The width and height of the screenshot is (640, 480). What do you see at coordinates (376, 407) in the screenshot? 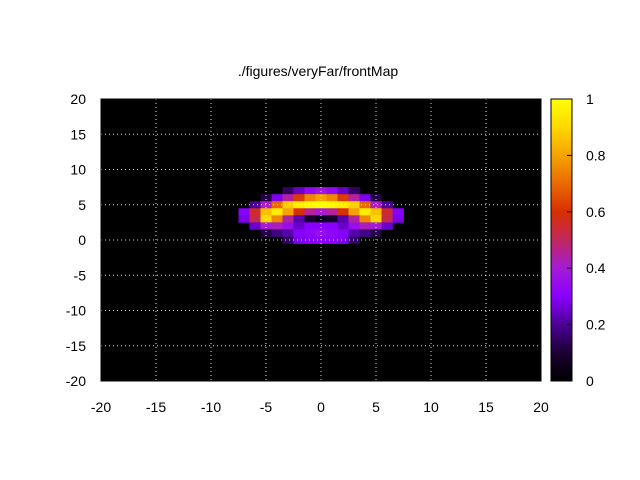
I see `x-tick-label: 5` at bounding box center [376, 407].